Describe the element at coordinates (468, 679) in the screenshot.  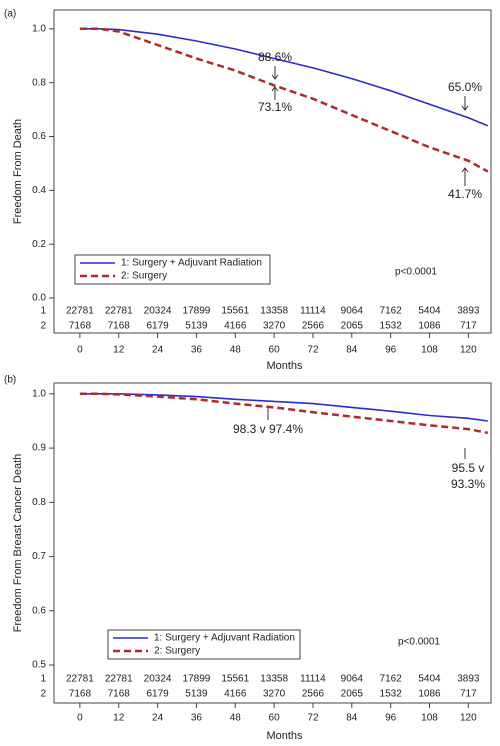
I see `at-risk-count: 3893` at that location.